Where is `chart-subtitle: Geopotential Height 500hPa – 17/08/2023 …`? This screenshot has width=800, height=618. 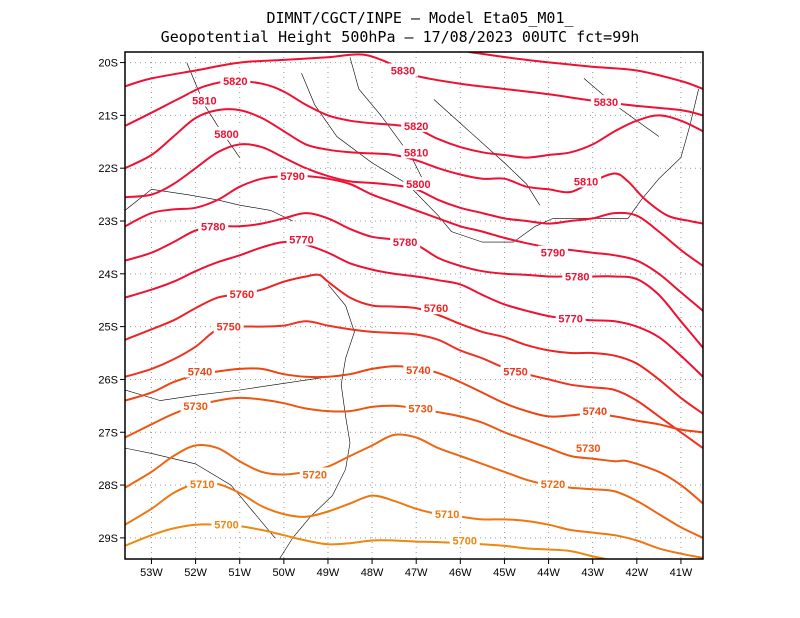 chart-subtitle: Geopotential Height 500hPa – 17/08/2023 … is located at coordinates (400, 37).